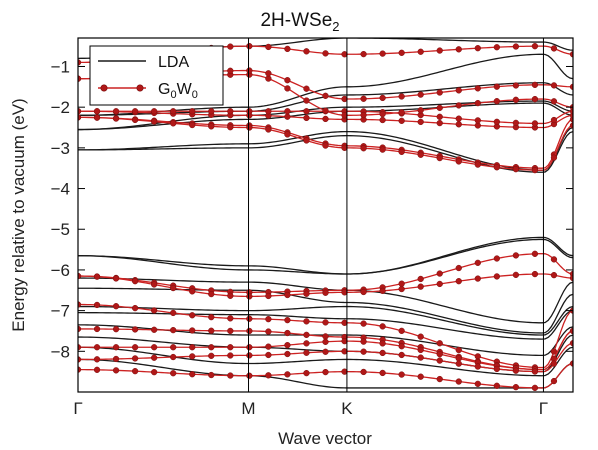 The width and height of the screenshot is (598, 450). Describe the element at coordinates (60, 107) in the screenshot. I see `y-tick-label: −2` at that location.